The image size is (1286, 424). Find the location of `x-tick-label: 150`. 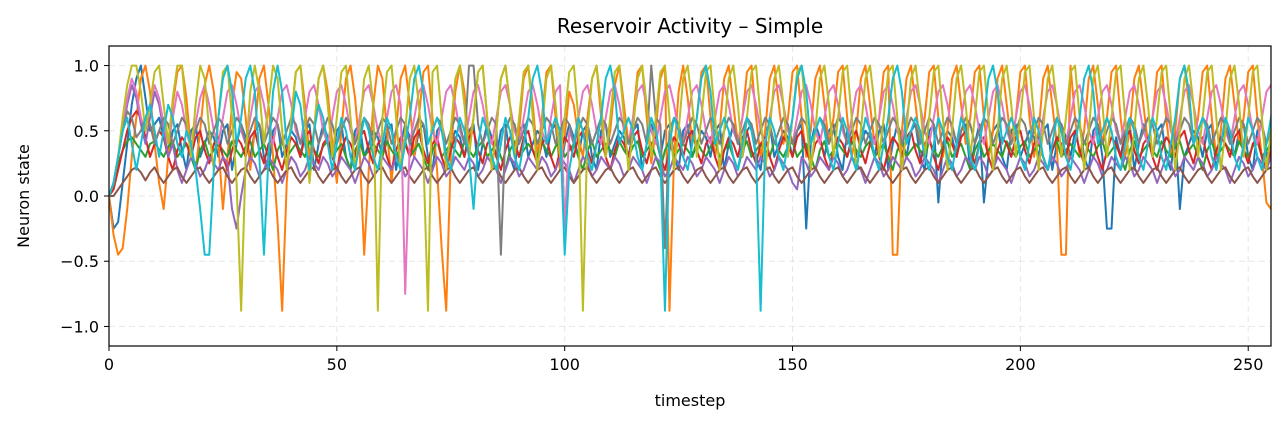

x-tick-label: 150 is located at coordinates (792, 364).